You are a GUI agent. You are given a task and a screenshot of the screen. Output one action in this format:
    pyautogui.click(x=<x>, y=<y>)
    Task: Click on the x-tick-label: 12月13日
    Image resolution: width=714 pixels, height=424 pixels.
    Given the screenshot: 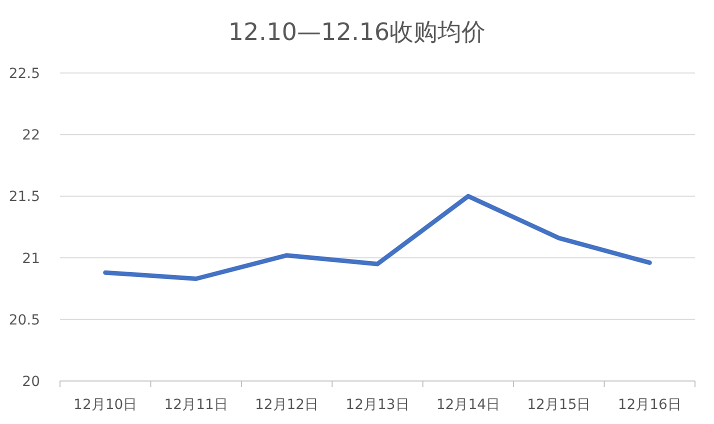 What is the action you would take?
    pyautogui.click(x=378, y=405)
    